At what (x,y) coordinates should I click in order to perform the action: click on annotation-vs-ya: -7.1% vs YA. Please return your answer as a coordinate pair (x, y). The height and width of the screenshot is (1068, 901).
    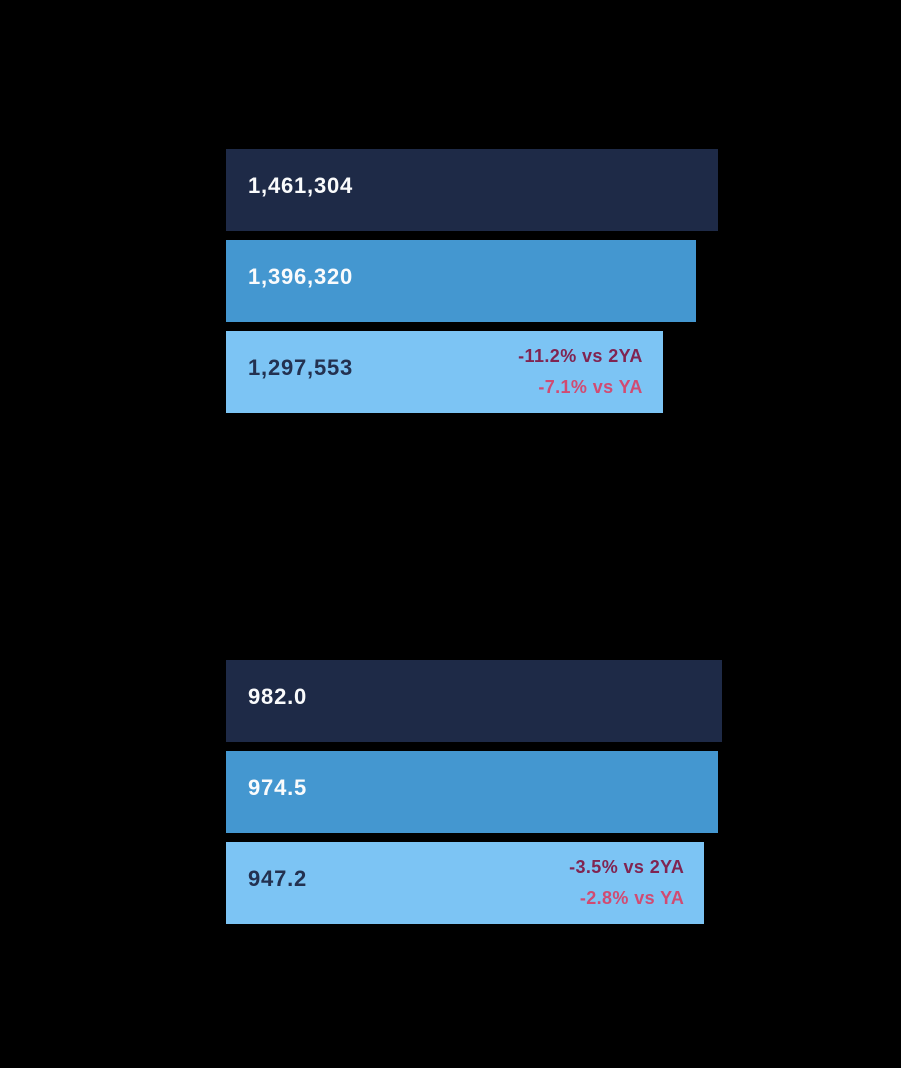
    Looking at the image, I should click on (590, 387).